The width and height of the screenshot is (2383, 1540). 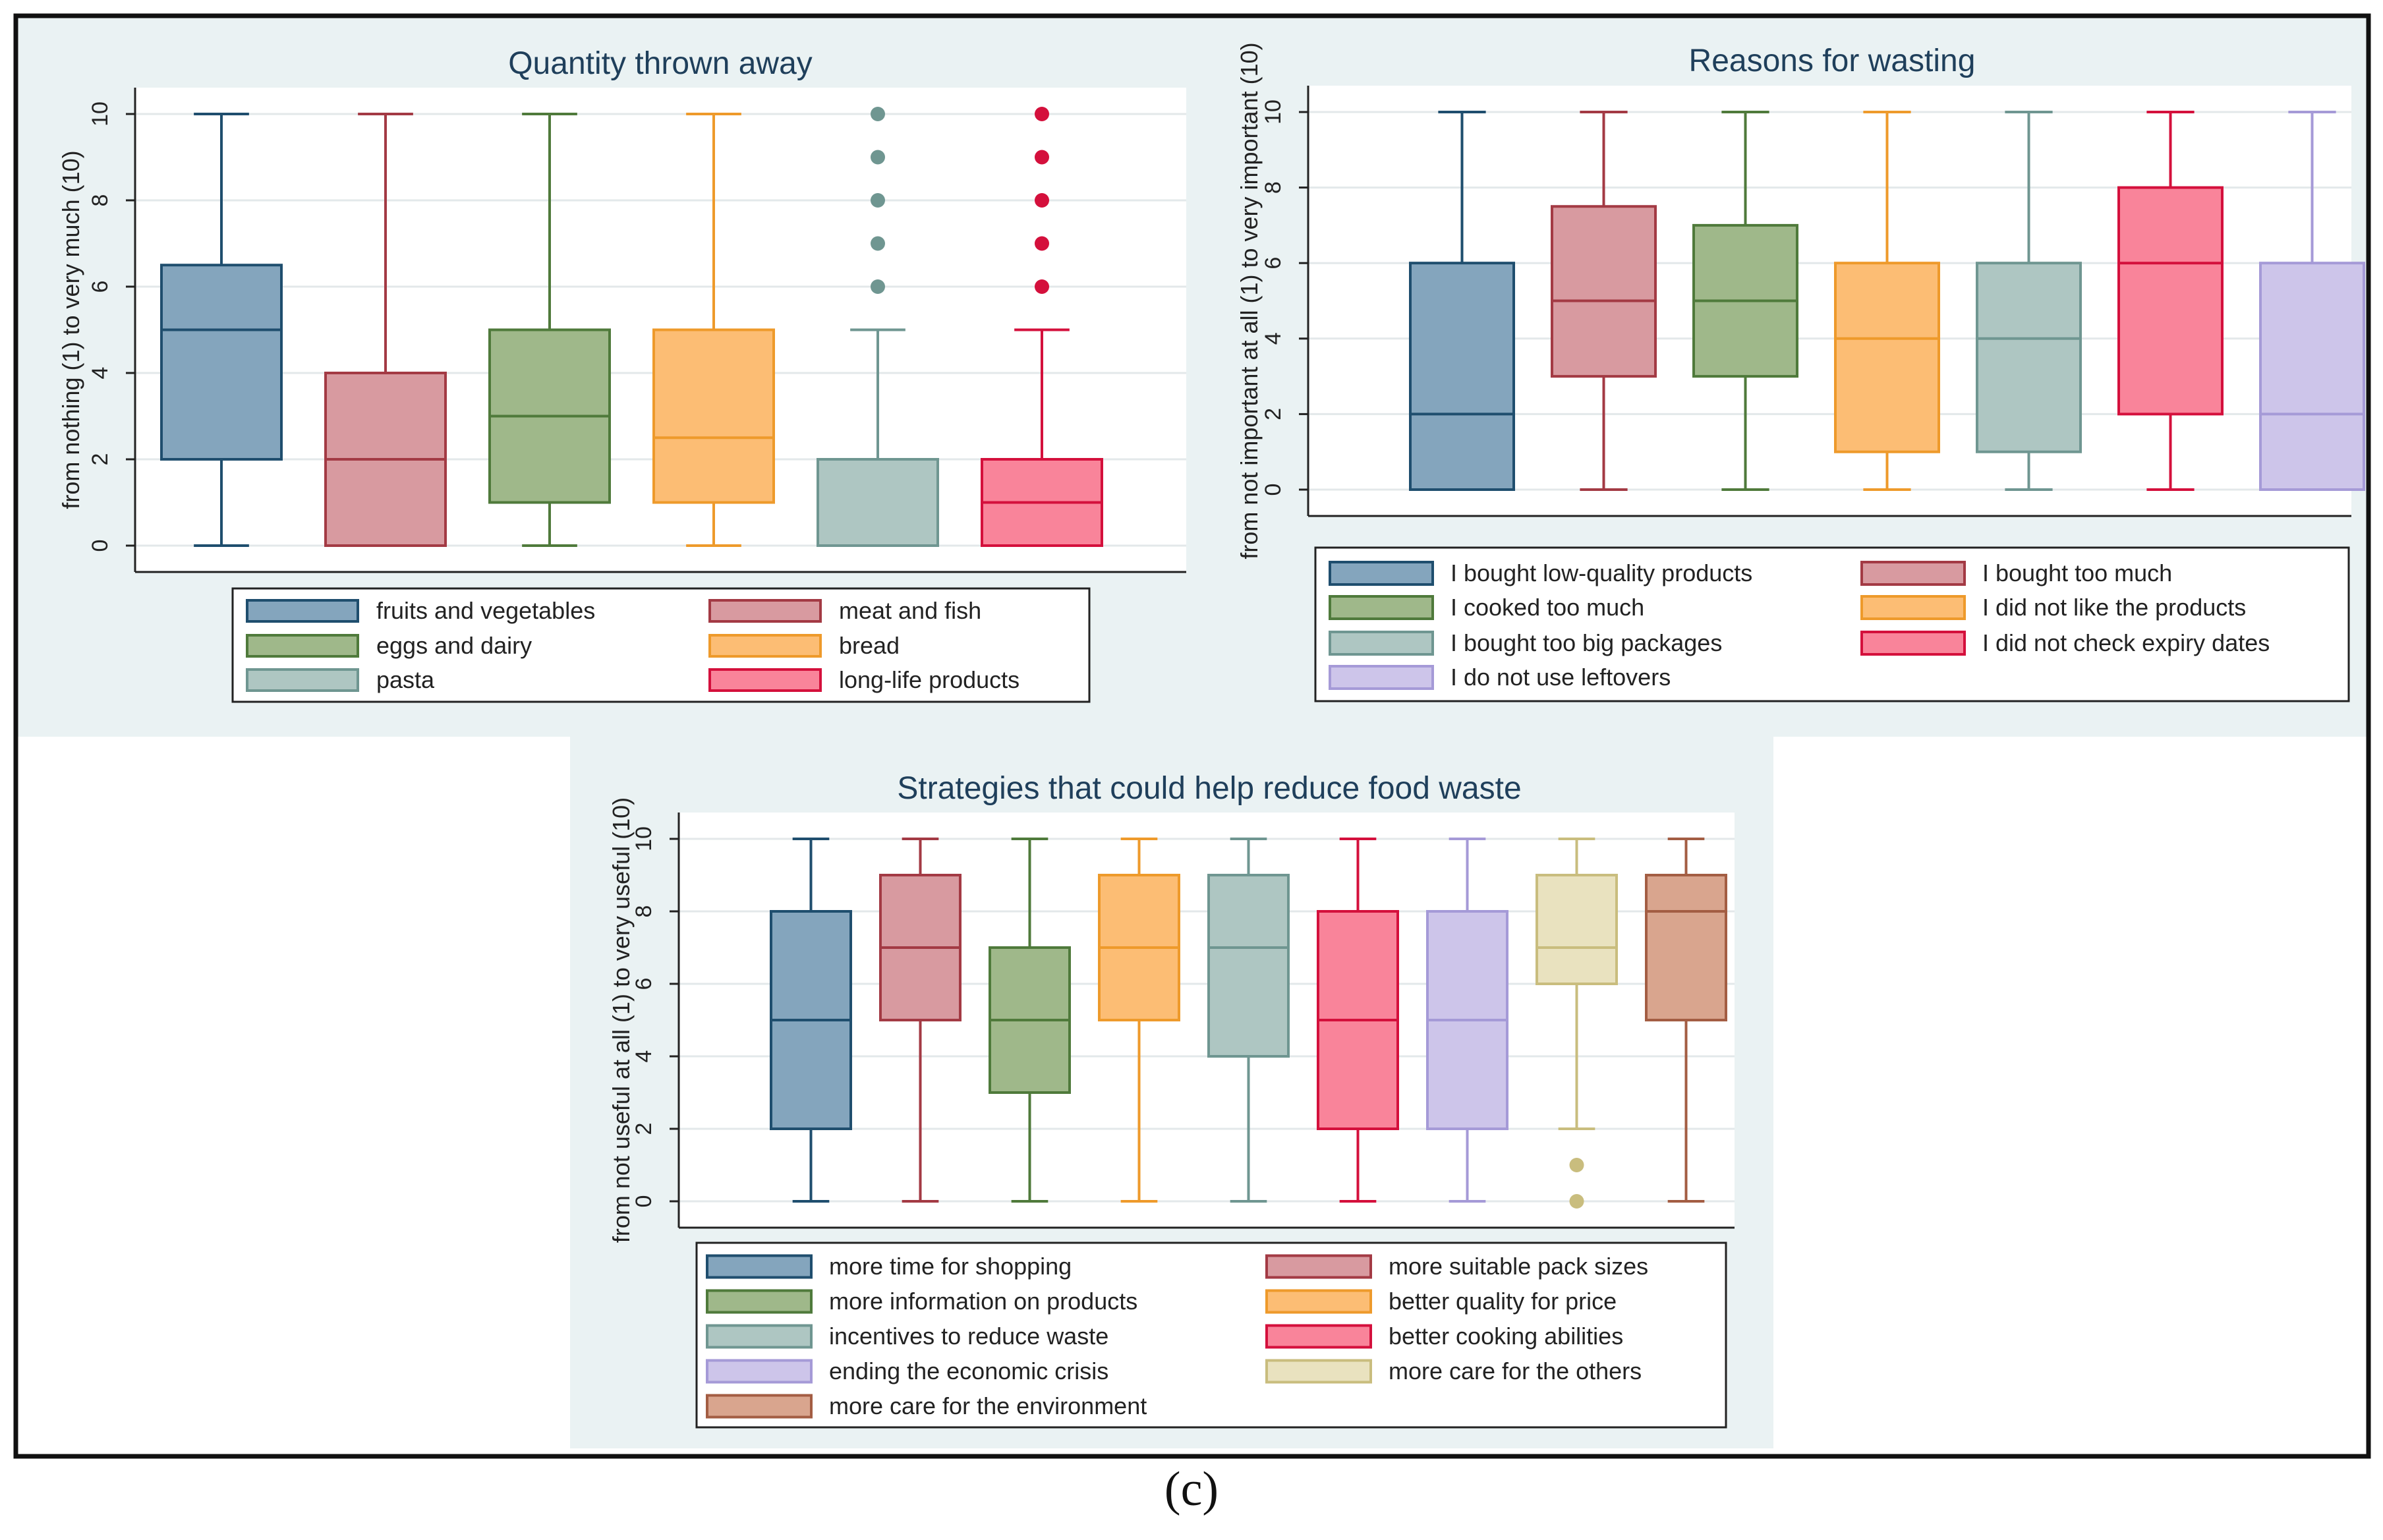 What do you see at coordinates (1042, 327) in the screenshot?
I see `box-long-life-products` at bounding box center [1042, 327].